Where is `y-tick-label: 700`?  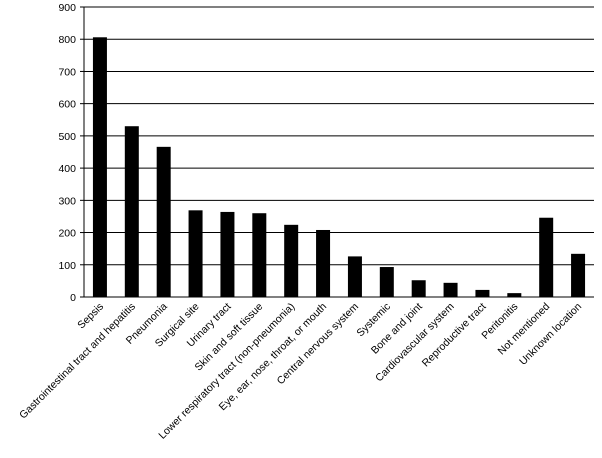
y-tick-label: 700 is located at coordinates (67, 72).